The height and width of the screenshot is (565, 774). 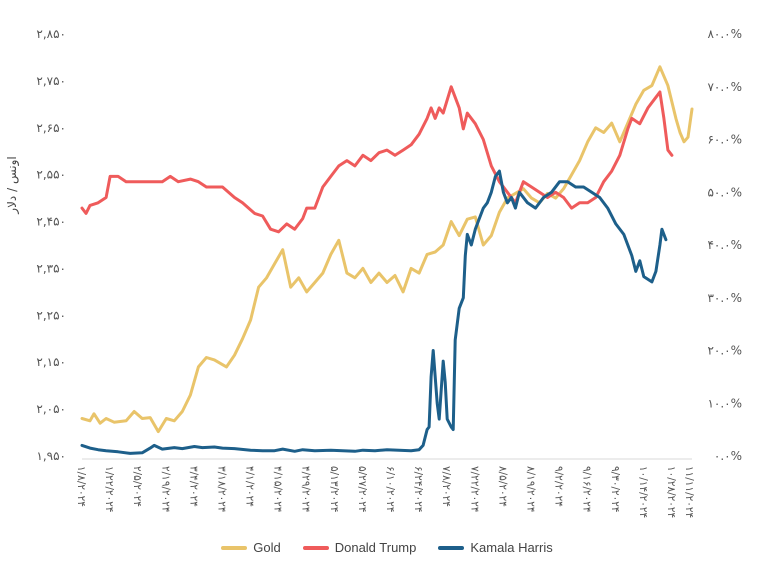 I want to click on legend-label: Kamala Harris, so click(x=511, y=547).